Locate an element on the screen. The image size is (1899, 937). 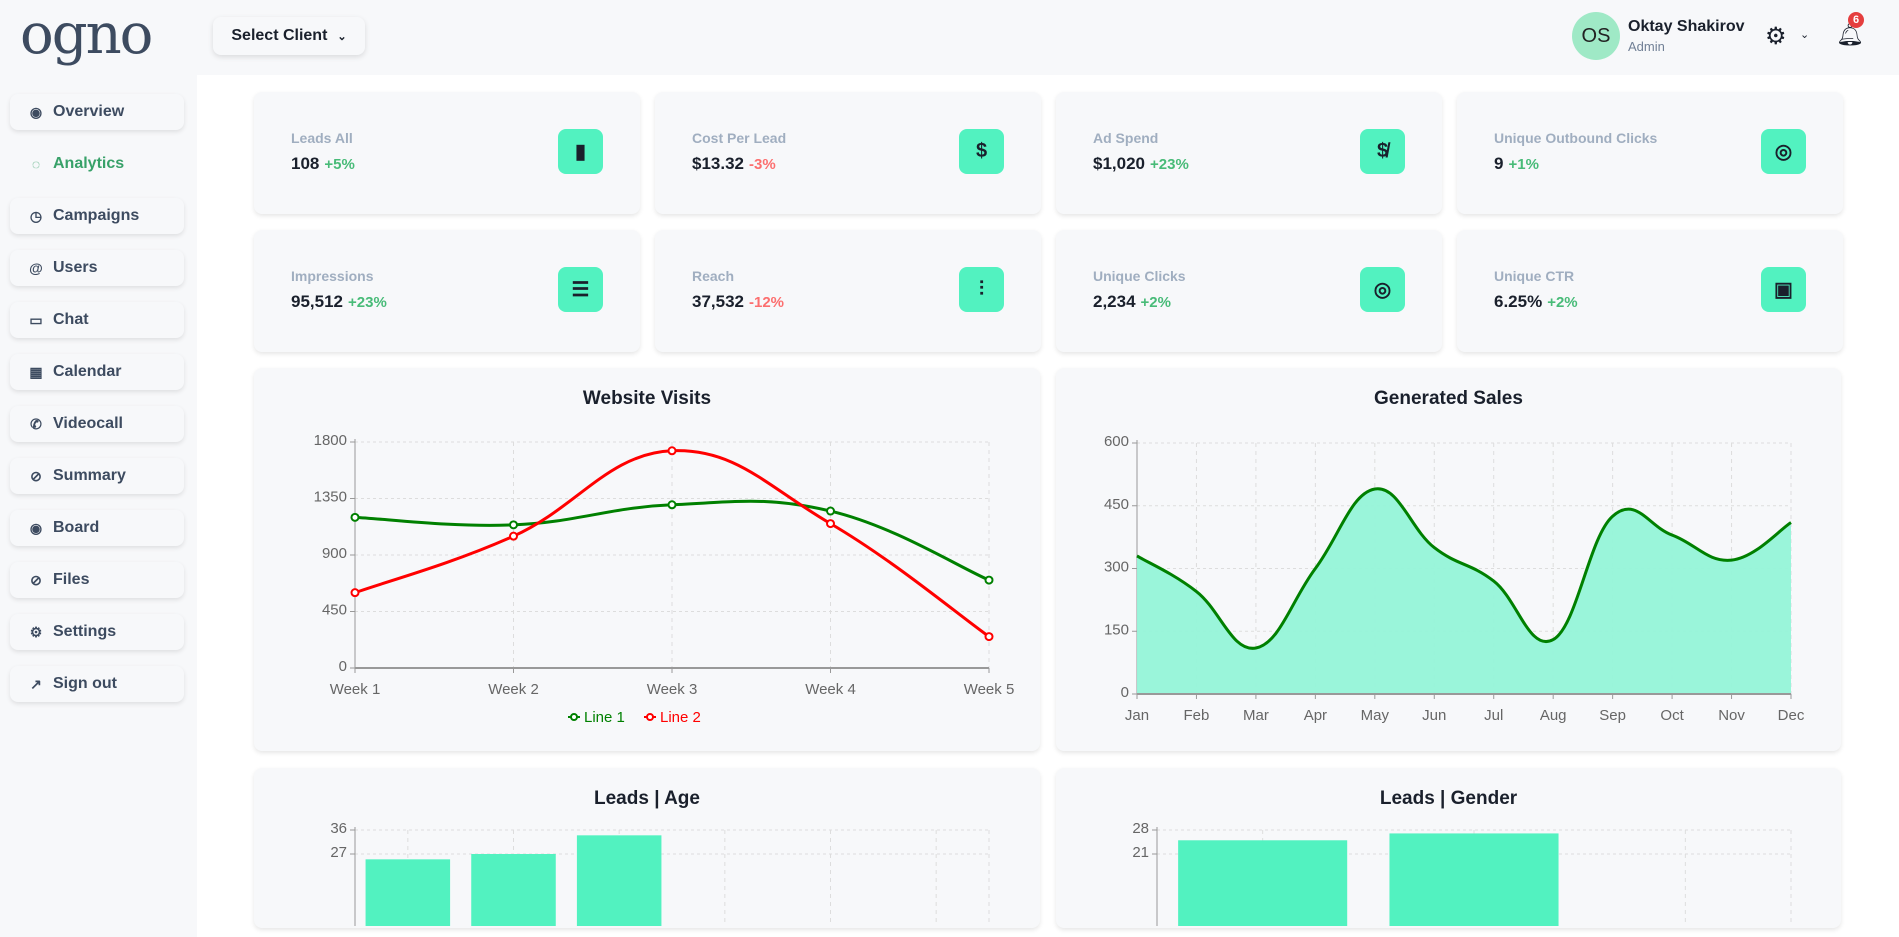
sidebar-item-settings: ⚙ Settings is located at coordinates (97, 632).